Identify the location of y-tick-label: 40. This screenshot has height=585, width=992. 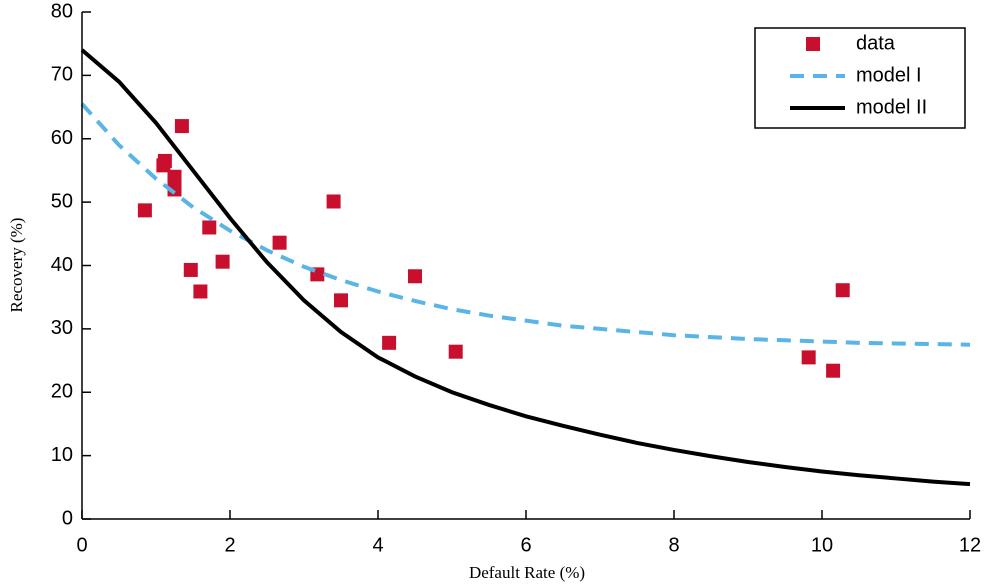
(62, 265).